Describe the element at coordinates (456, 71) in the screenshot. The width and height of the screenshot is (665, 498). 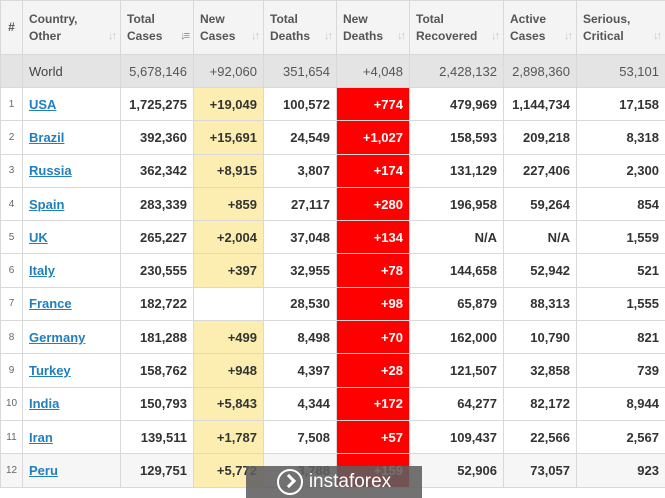
I see `total-recovered-cell: 2,428,132` at that location.